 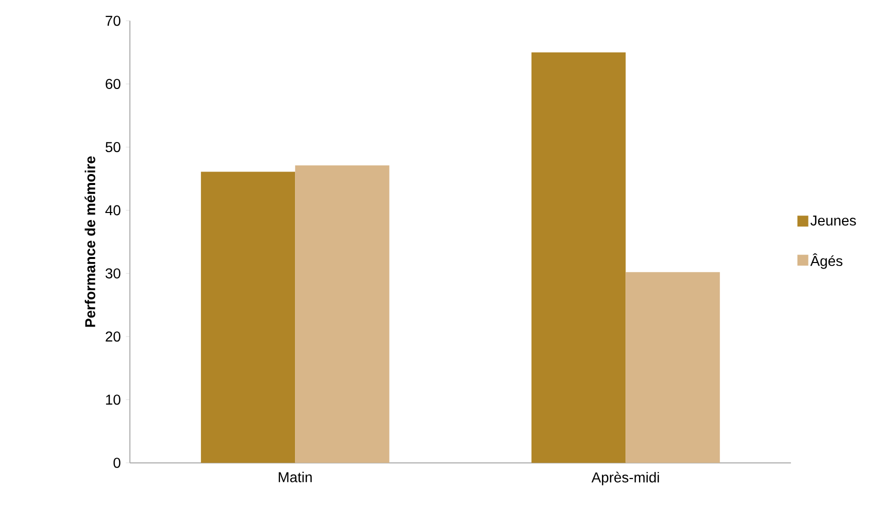 What do you see at coordinates (833, 220) in the screenshot?
I see `legend-label: Jeunes` at bounding box center [833, 220].